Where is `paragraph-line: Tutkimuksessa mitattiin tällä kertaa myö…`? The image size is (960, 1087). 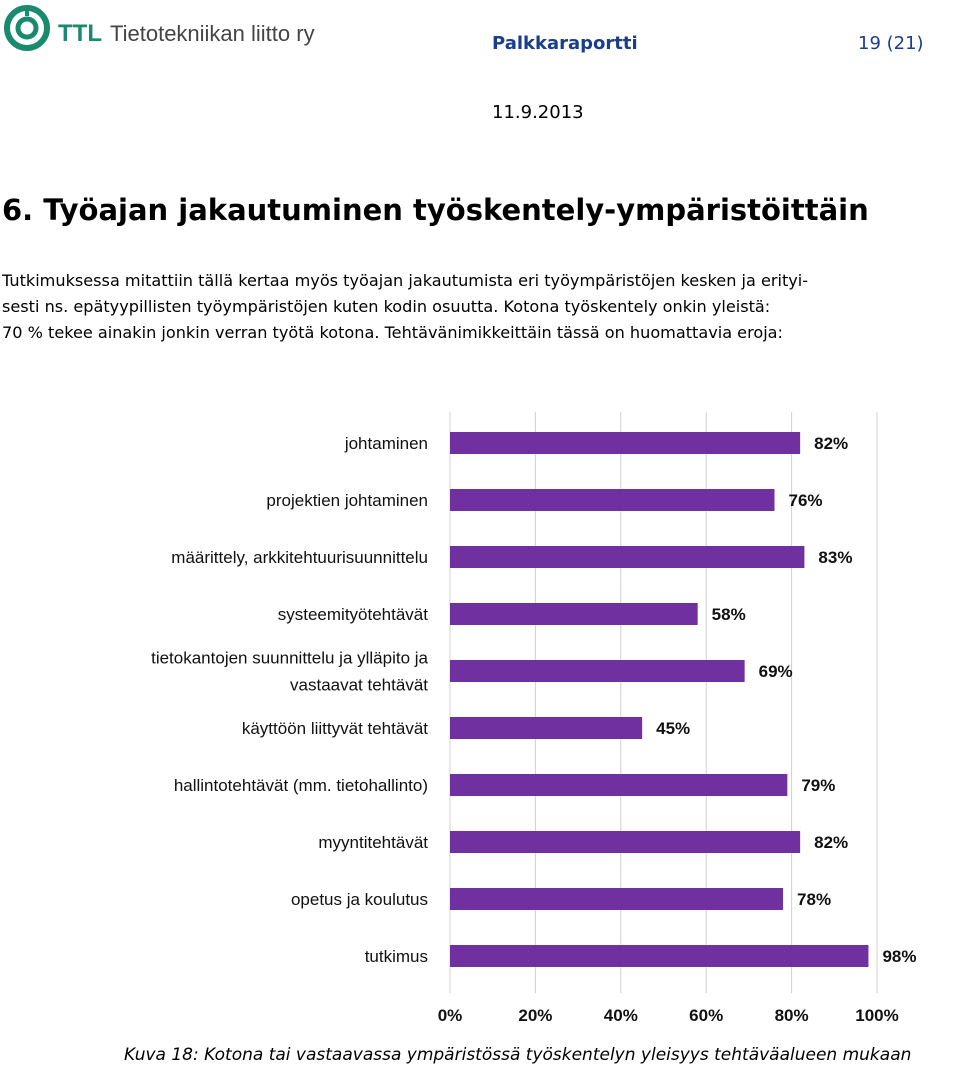
paragraph-line: Tutkimuksessa mitattiin tällä kertaa myö… is located at coordinates (405, 280).